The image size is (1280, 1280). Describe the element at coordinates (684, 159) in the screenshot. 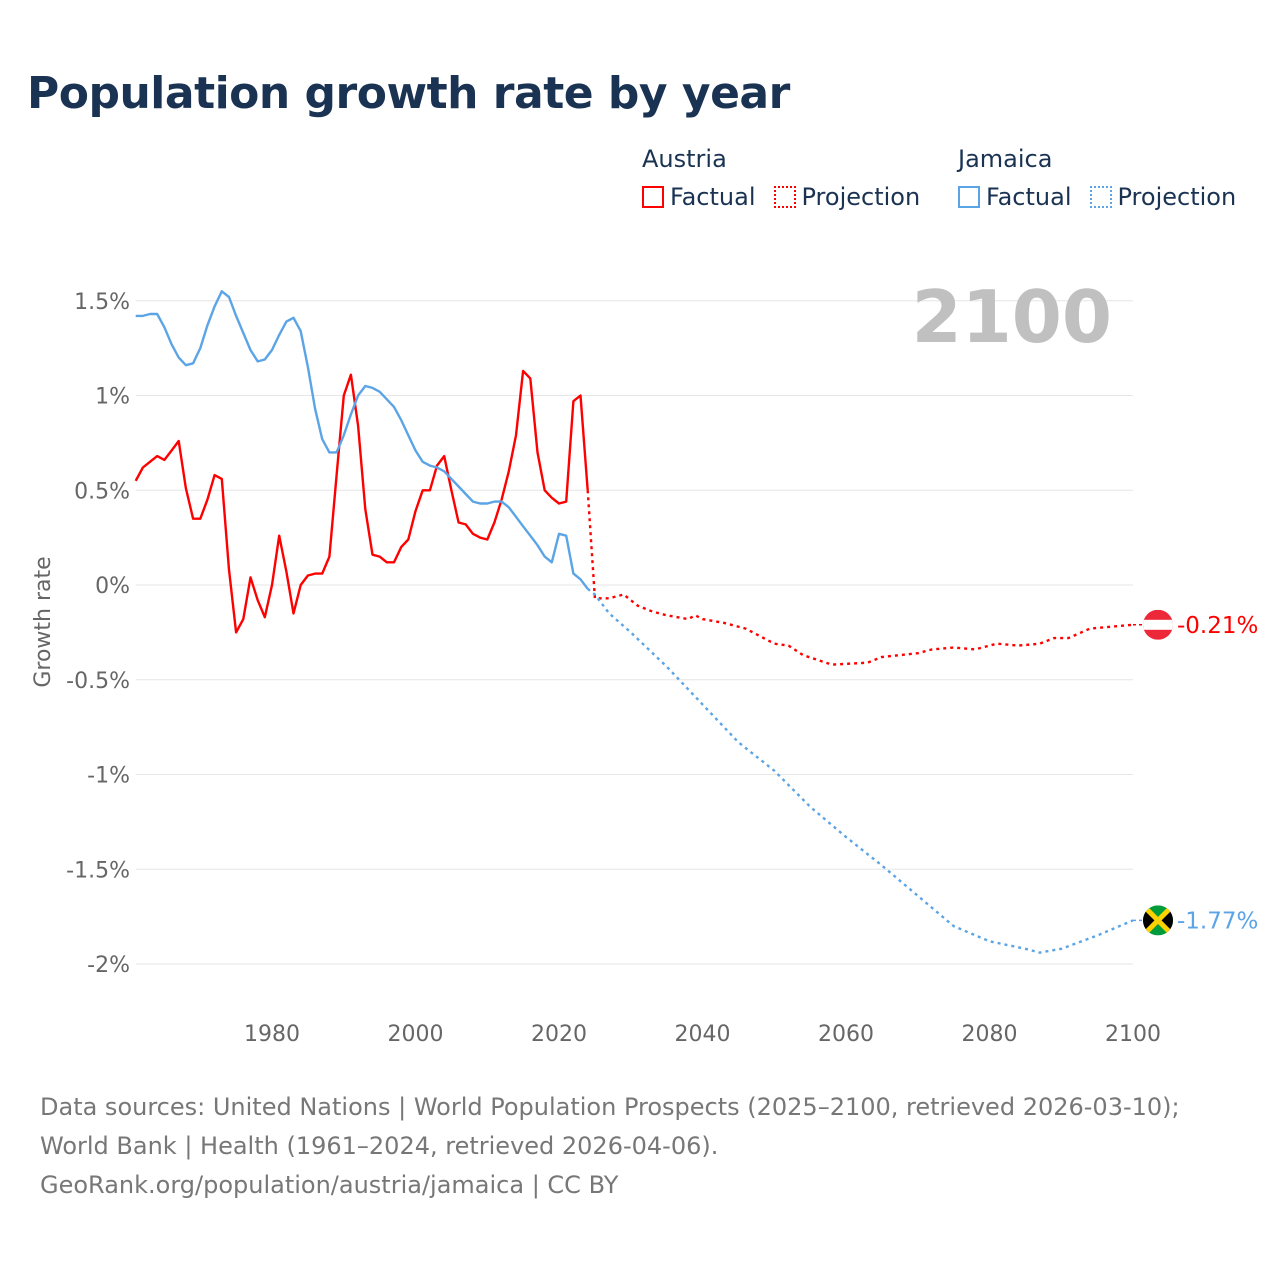

I see `legend-country: Austria` at that location.